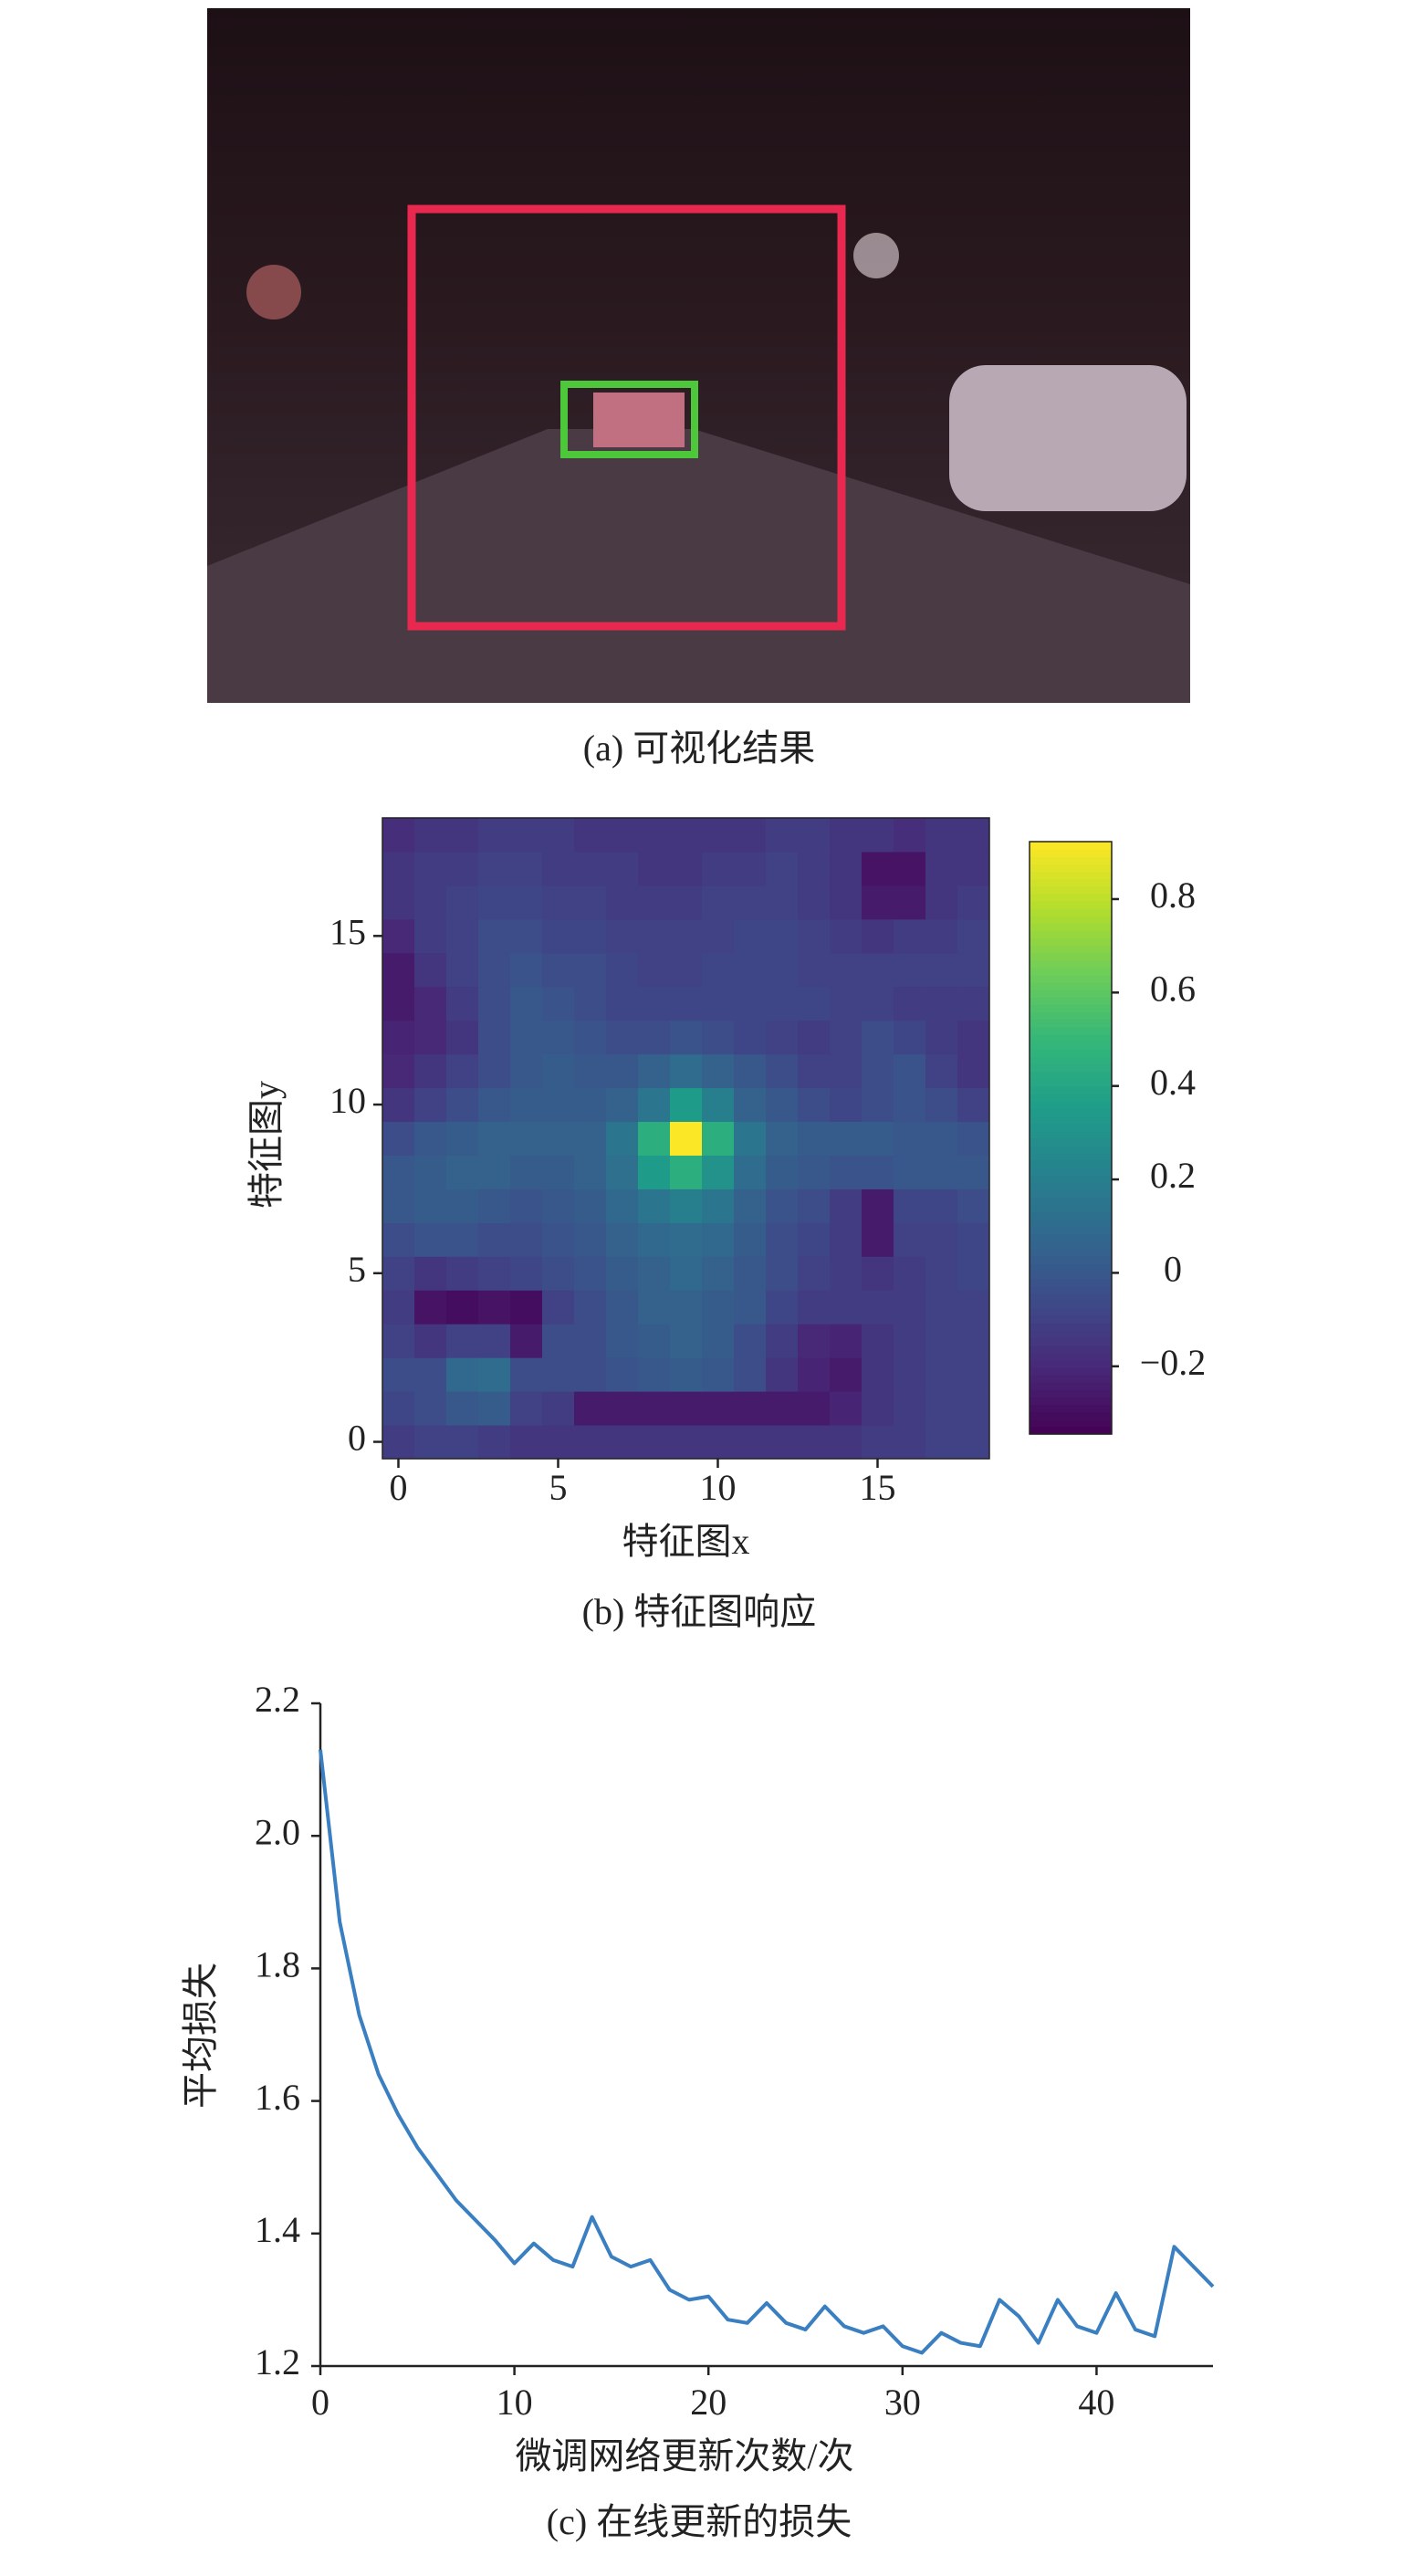  Describe the element at coordinates (699, 748) in the screenshot. I see `caption: (a) 可视化结果` at that location.